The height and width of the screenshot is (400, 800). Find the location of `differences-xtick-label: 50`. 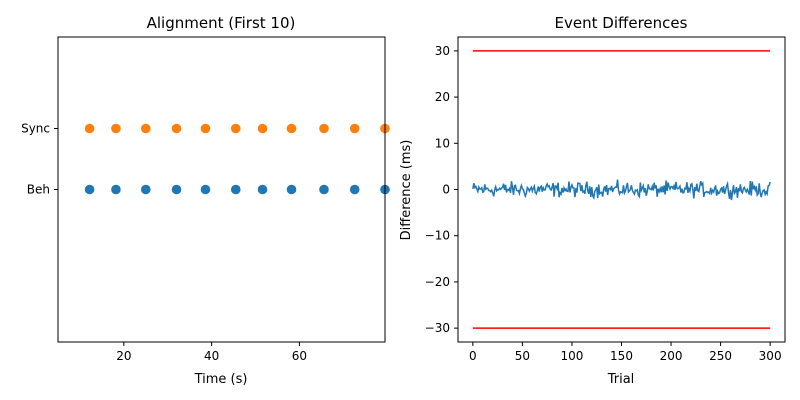

differences-xtick-label: 50 is located at coordinates (522, 356).